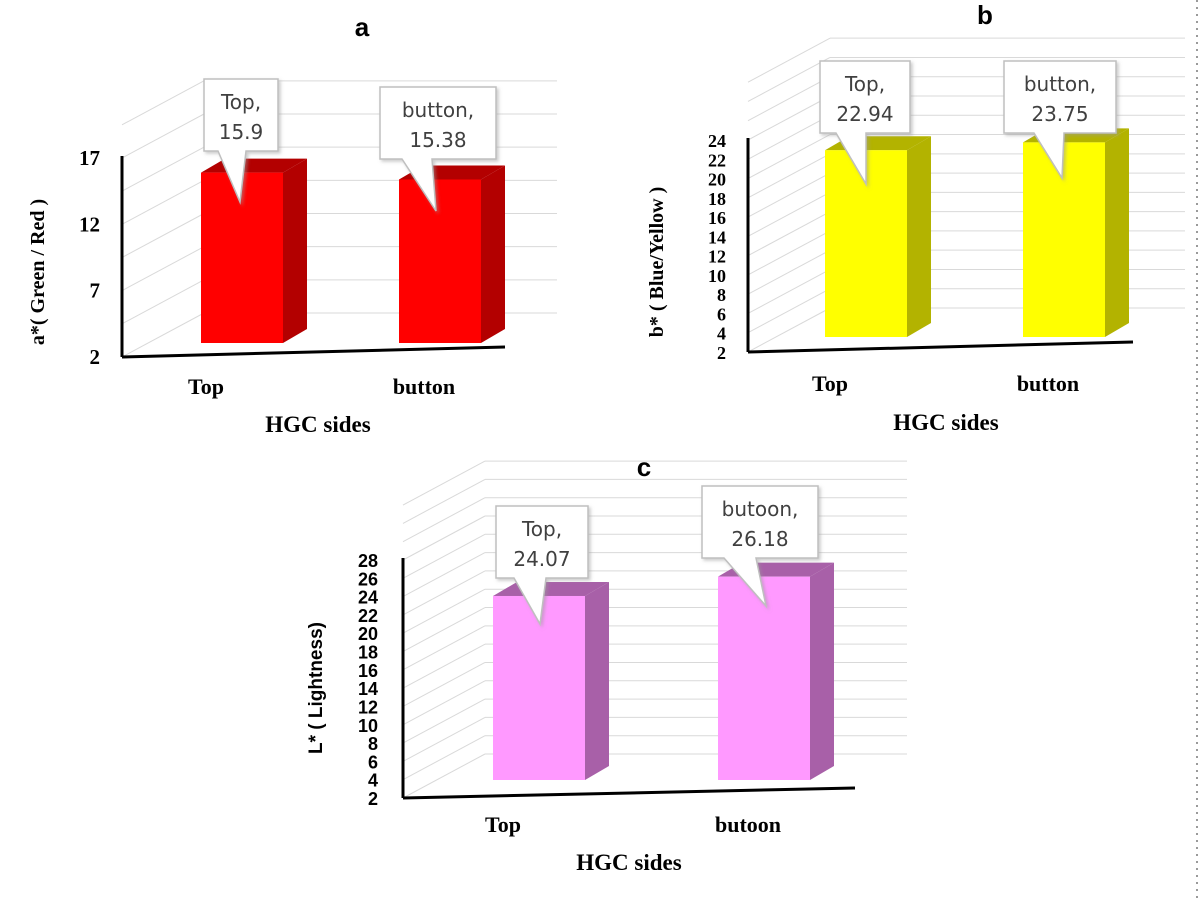  I want to click on y-tick-label: 10, so click(717, 276).